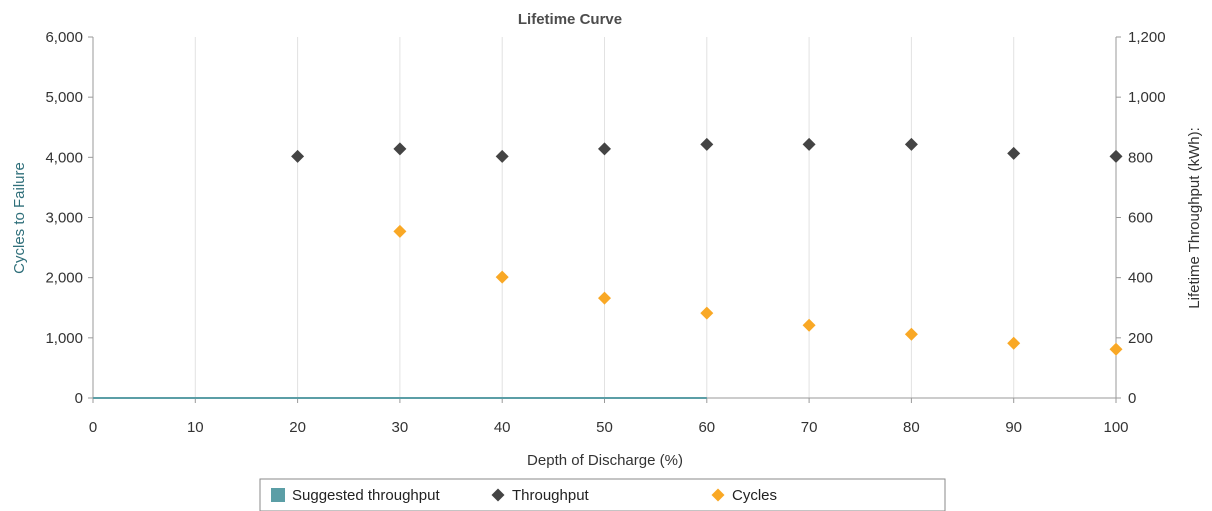  I want to click on y-tick-label: 5,000, so click(64, 97).